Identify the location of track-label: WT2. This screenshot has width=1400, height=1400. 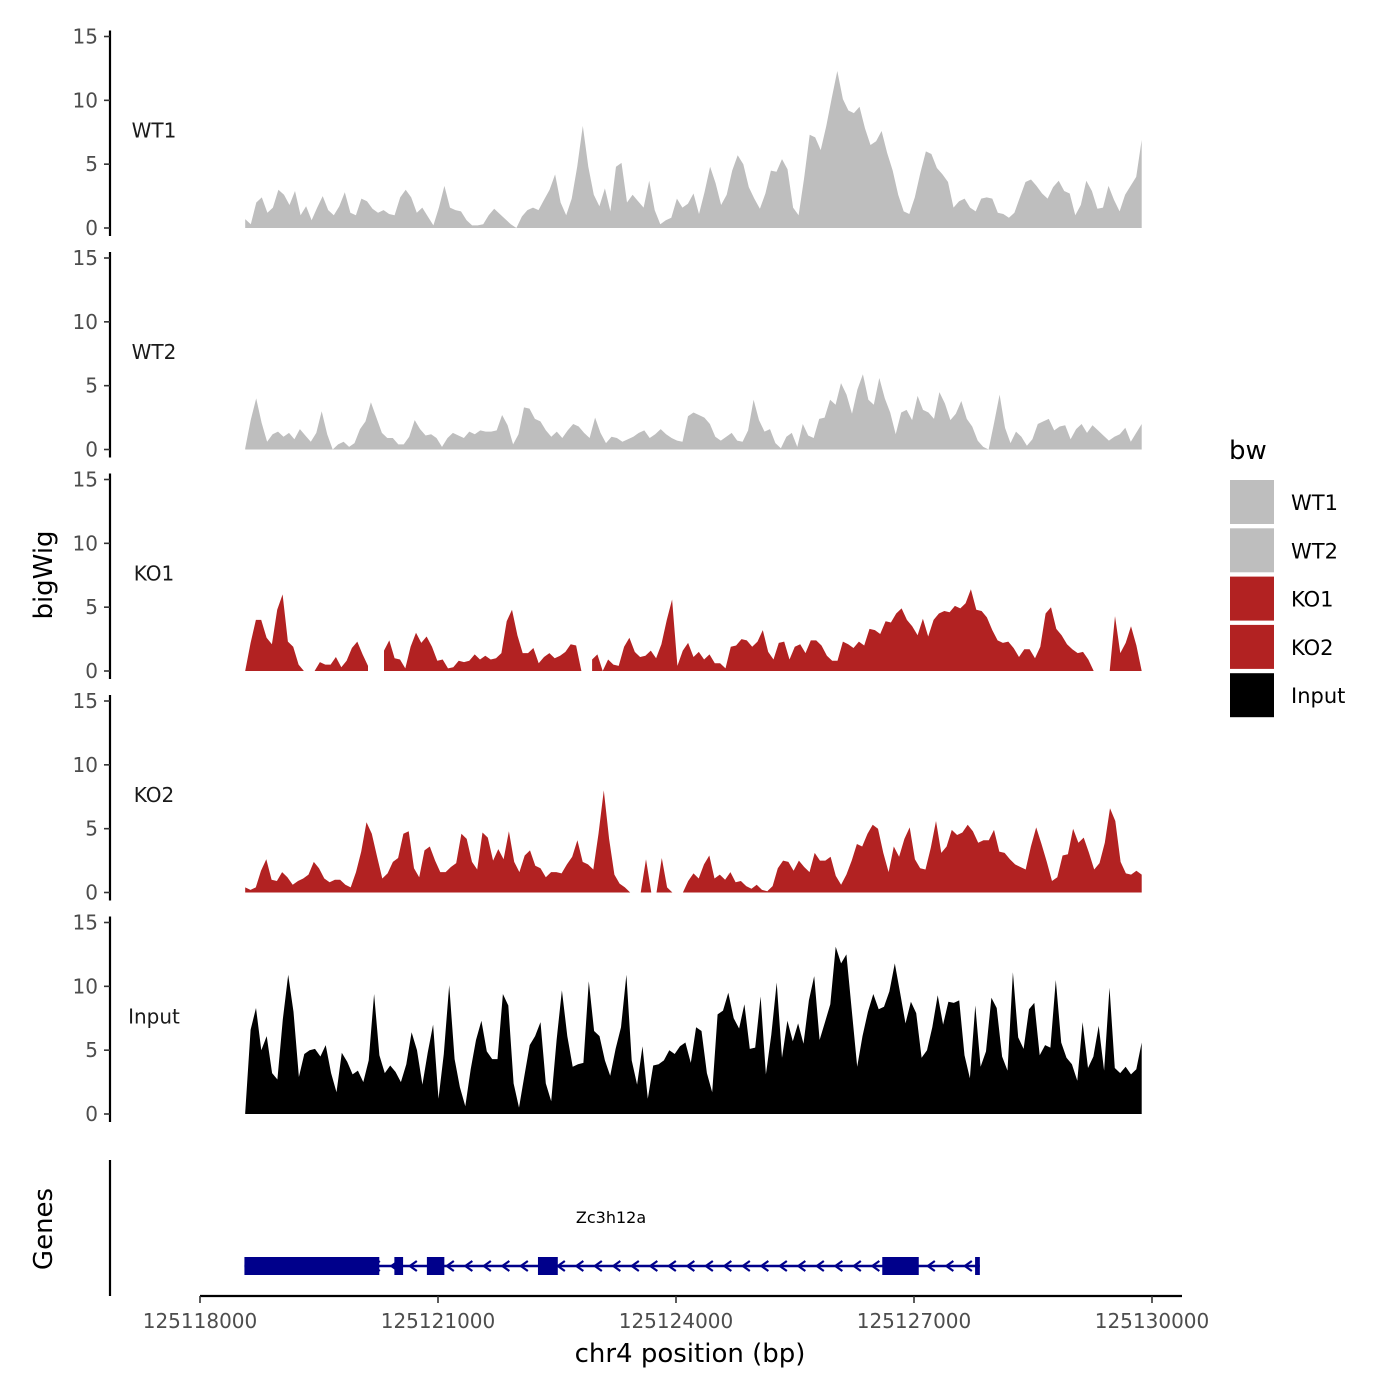
(154, 352).